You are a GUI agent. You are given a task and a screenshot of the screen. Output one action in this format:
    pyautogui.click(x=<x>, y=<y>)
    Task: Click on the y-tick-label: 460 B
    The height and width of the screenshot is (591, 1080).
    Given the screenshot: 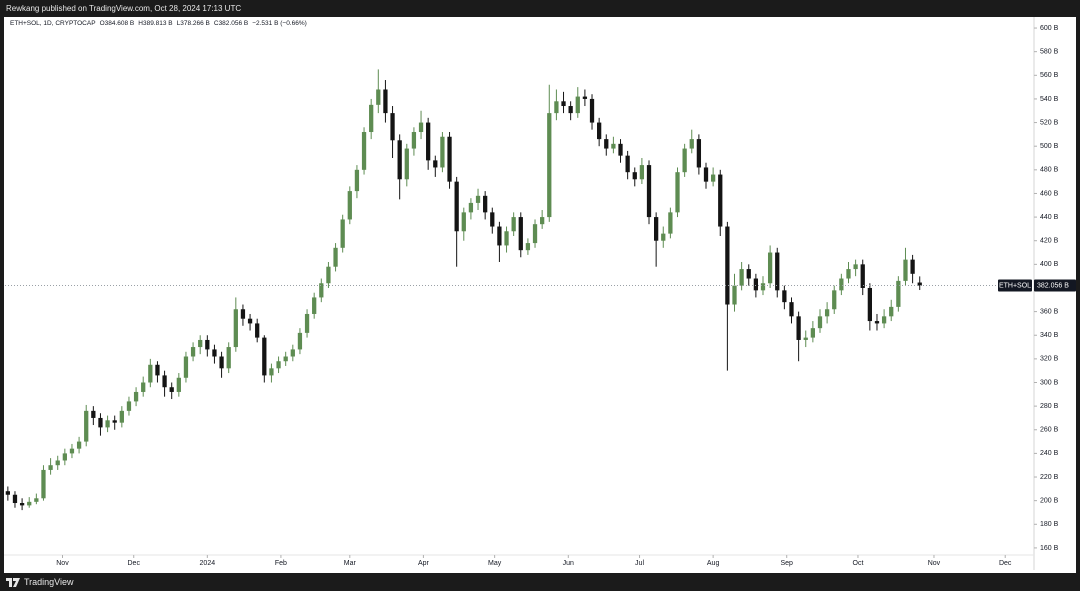 What is the action you would take?
    pyautogui.click(x=1049, y=193)
    